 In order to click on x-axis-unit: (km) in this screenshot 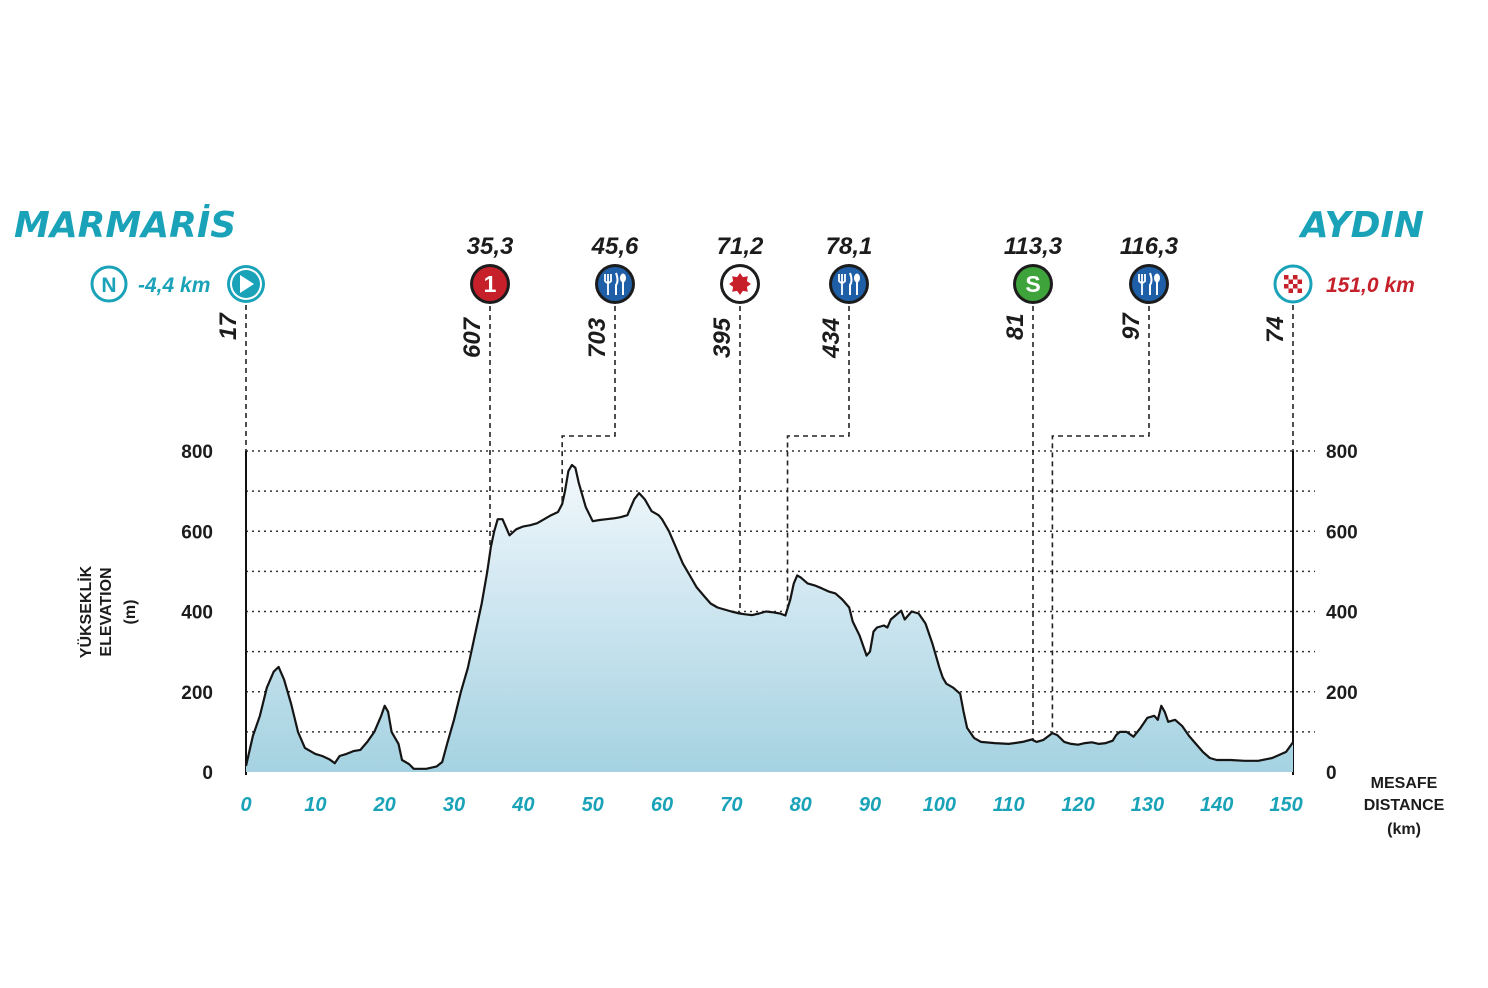, I will do `click(1404, 829)`.